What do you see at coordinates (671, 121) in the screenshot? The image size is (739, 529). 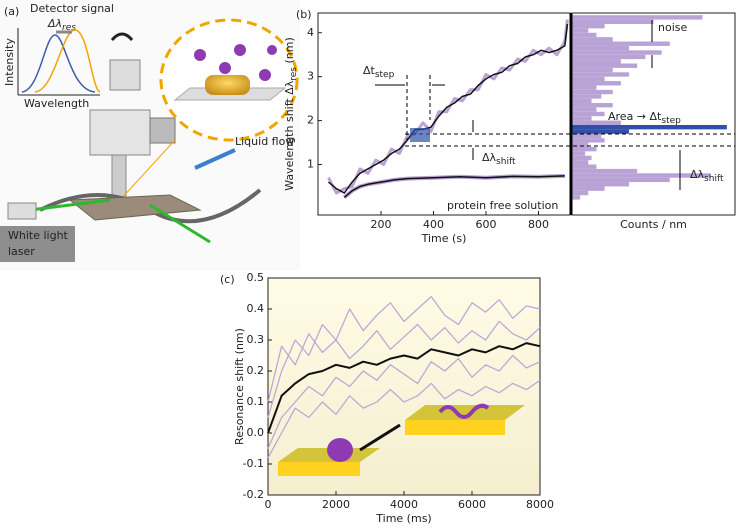 I see `area-label-sub: step` at bounding box center [671, 121].